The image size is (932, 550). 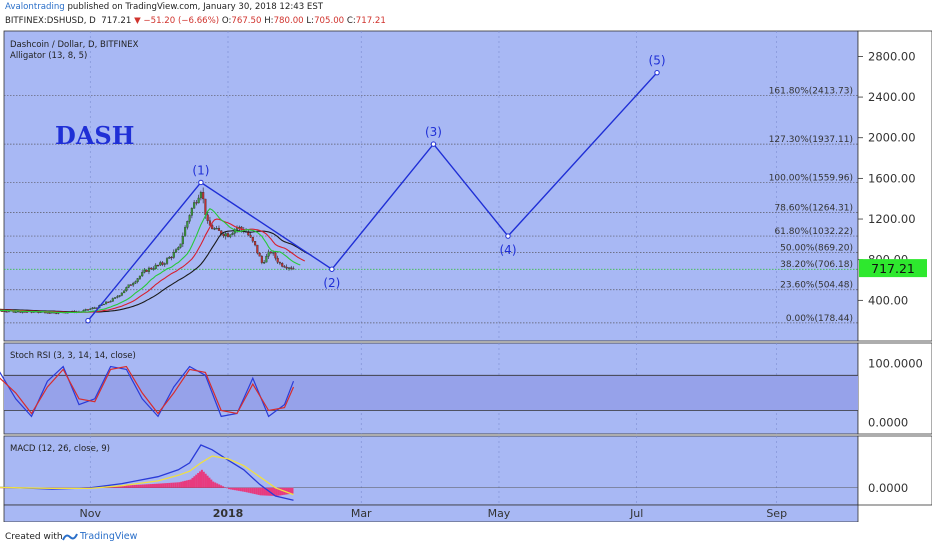 What do you see at coordinates (813, 232) in the screenshot?
I see `fib-level-label: 61.80%(1032.22)` at bounding box center [813, 232].